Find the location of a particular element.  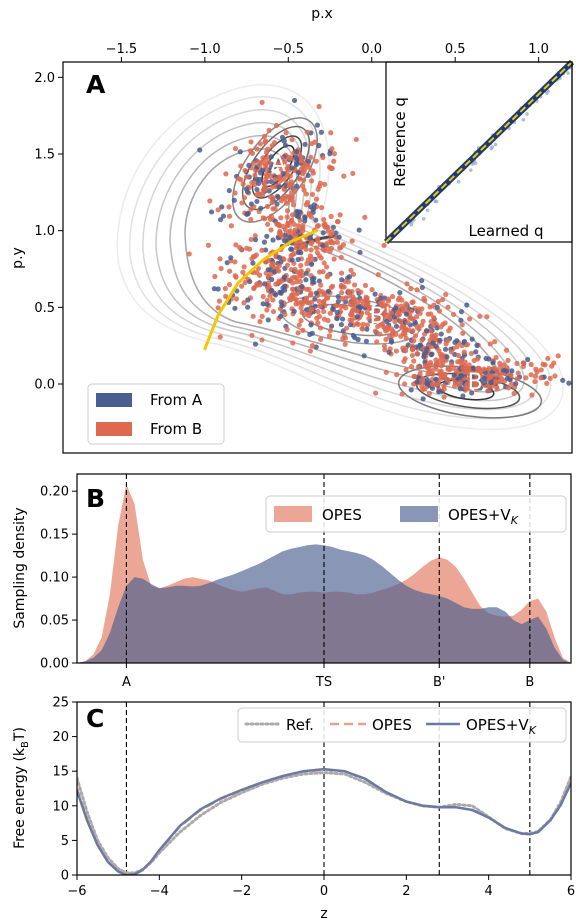

legend-label-opes: OPES is located at coordinates (342, 515).